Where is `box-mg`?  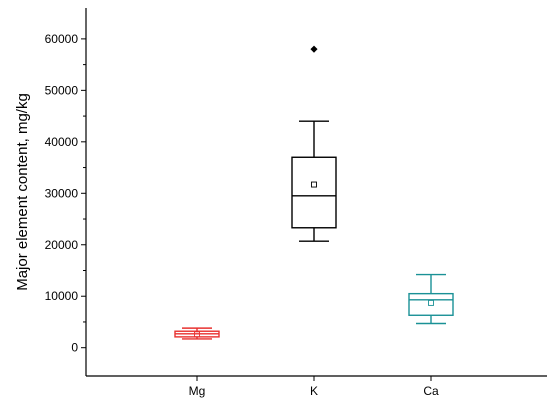 box-mg is located at coordinates (197, 333).